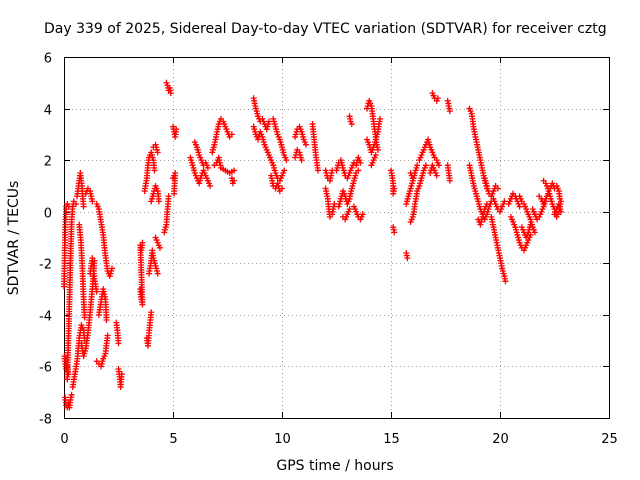 Image resolution: width=640 pixels, height=480 pixels. What do you see at coordinates (45, 265) in the screenshot?
I see `y-tick-label: -2` at bounding box center [45, 265].